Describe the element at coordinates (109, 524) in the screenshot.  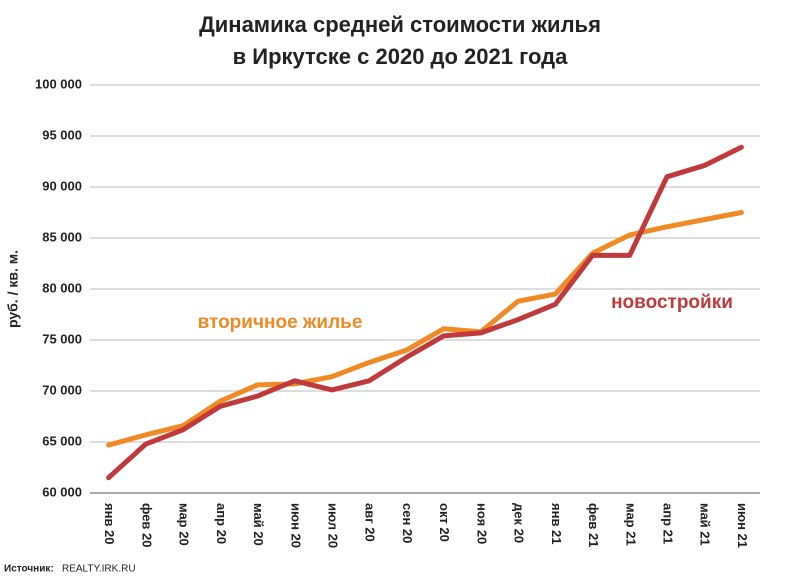
I see `x-tick-label: янв 20` at that location.